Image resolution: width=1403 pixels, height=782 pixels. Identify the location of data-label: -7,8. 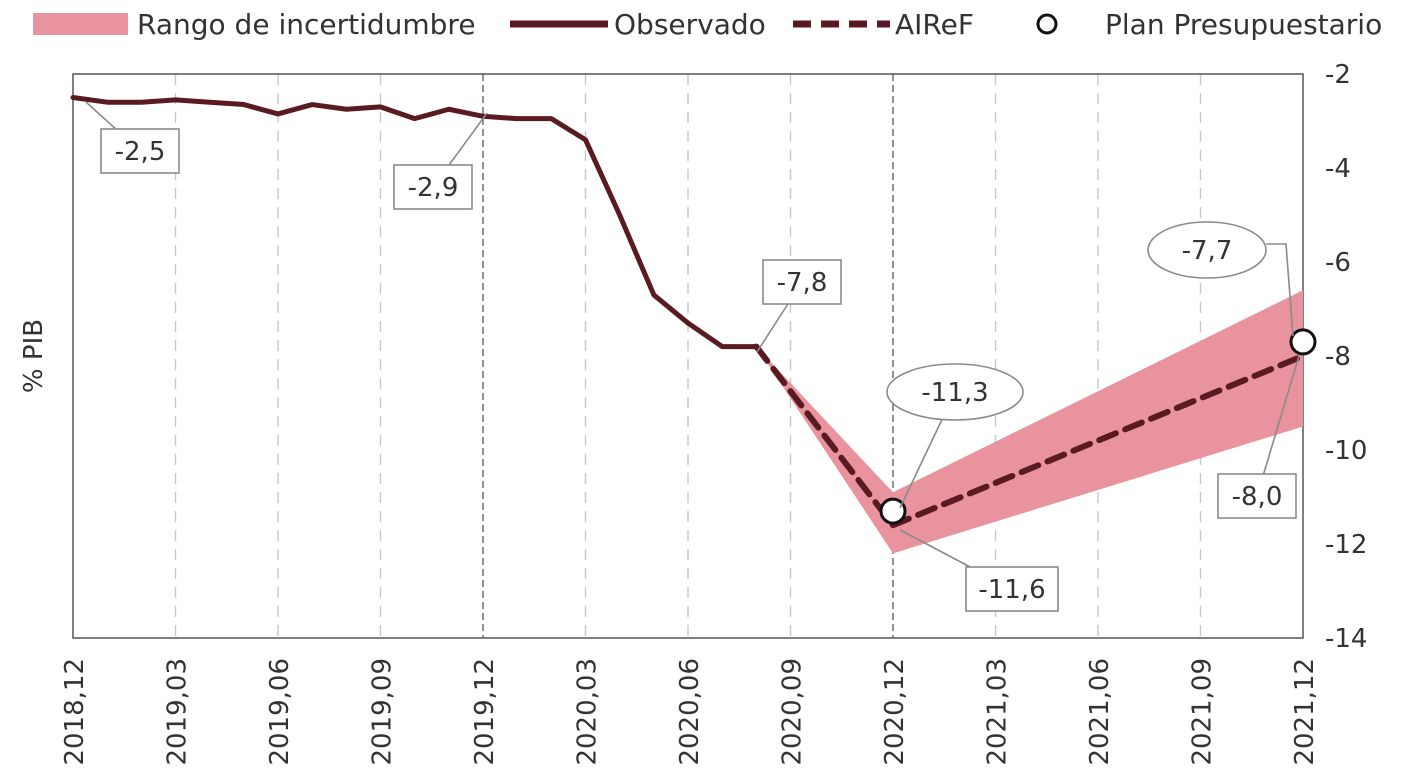
(802, 283).